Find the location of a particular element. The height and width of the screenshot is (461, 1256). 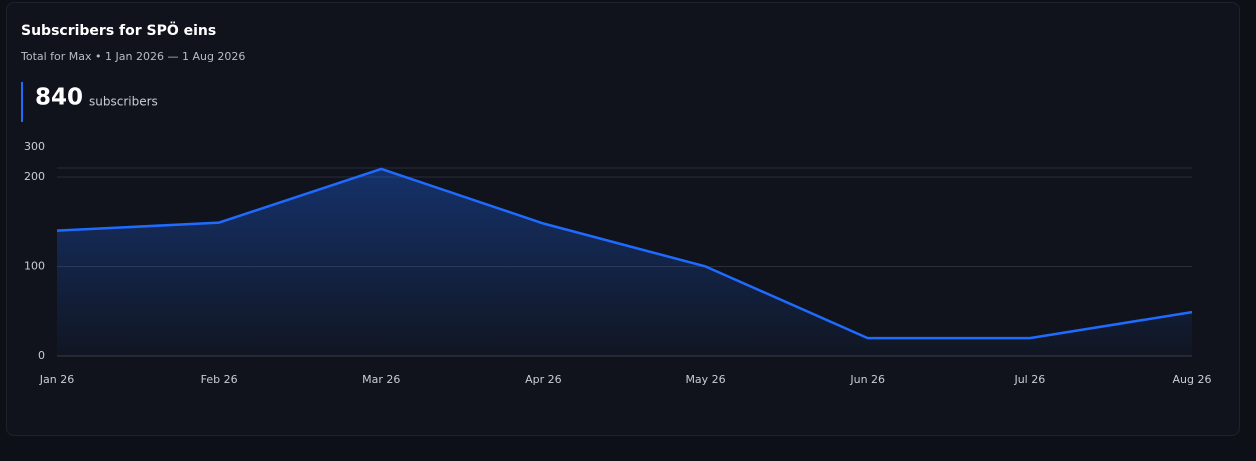

y-tick-label: 200 is located at coordinates (34, 176).